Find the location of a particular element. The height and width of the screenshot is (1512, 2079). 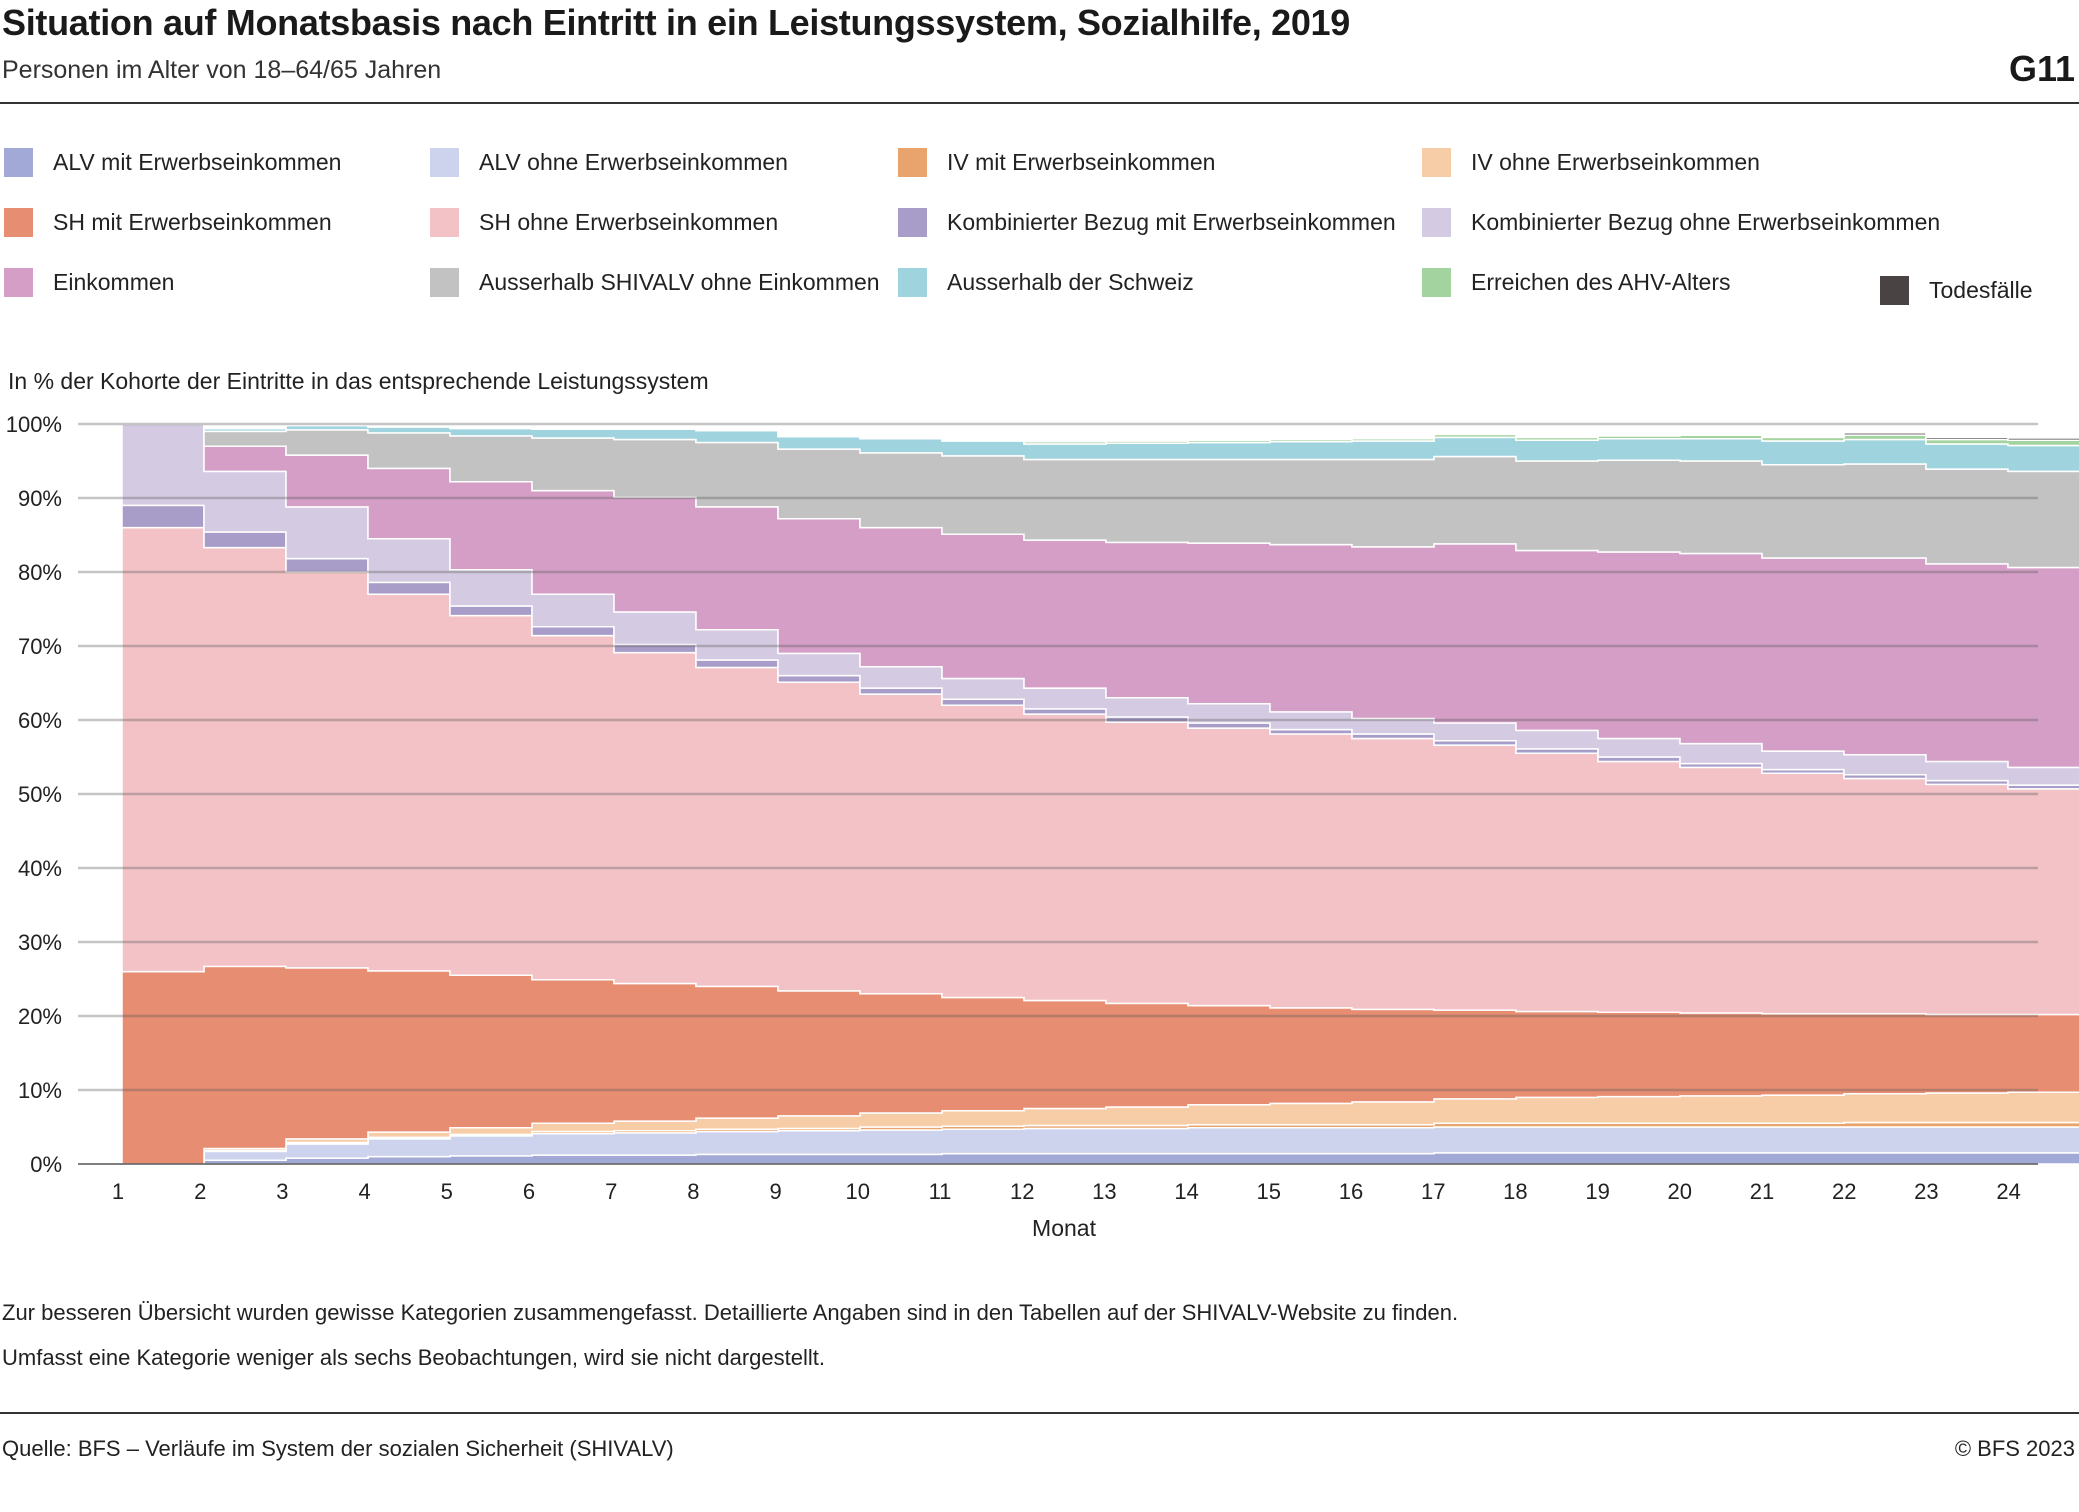

x-tick-labels: 1 2 3 4 5 6 7 8 9 10 11 12 13 14 15 16 17 18 19 20 21 22 23 24 is located at coordinates (1066, 1191).